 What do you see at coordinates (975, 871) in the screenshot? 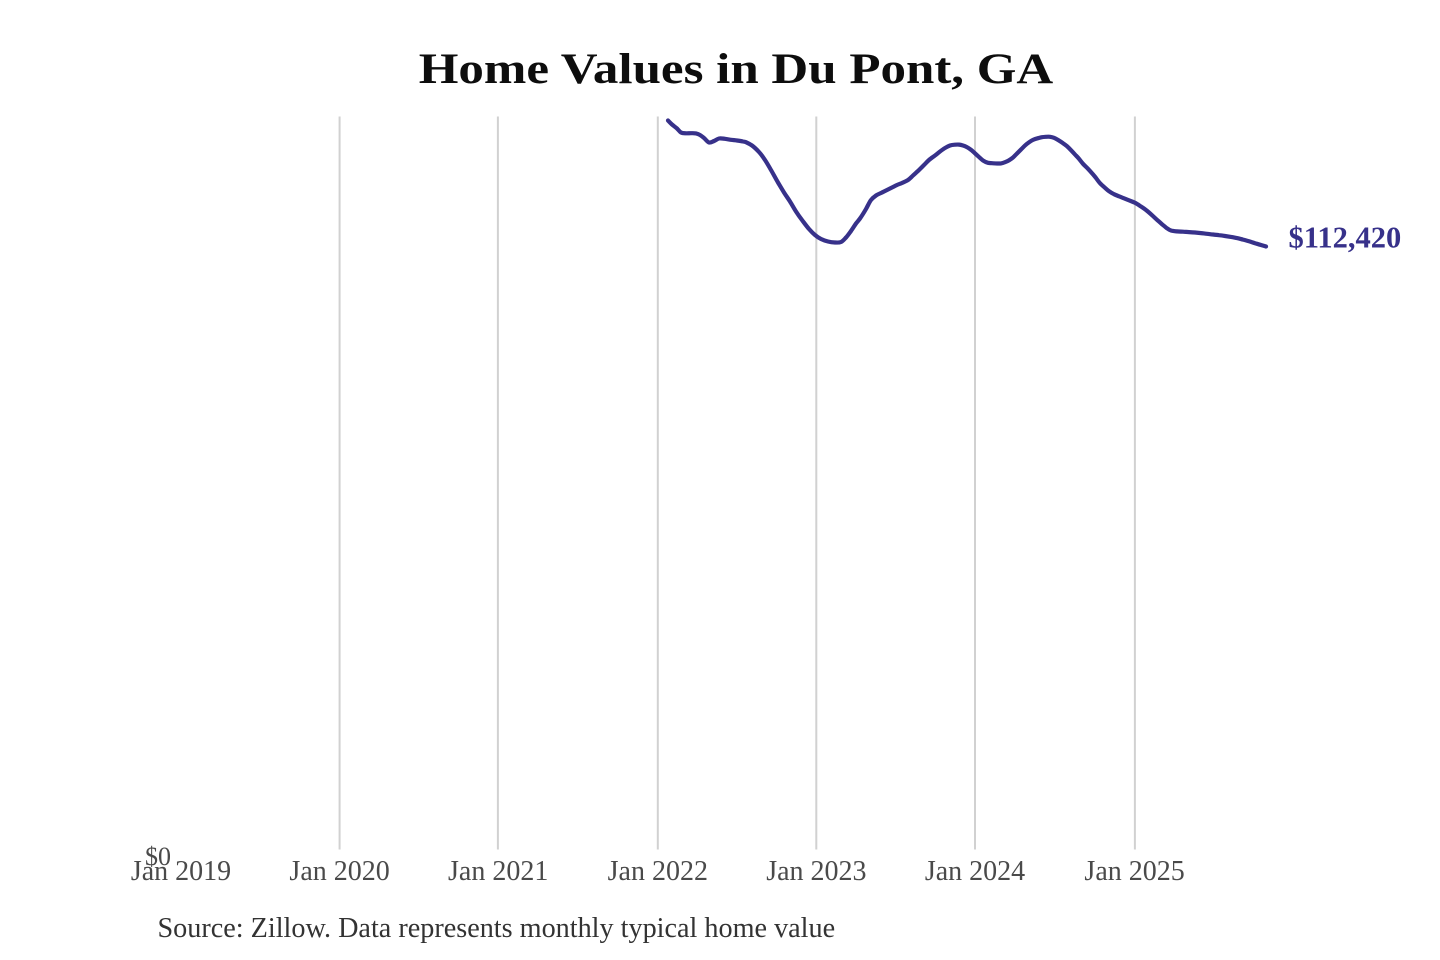
I see `svg-text: Jan 2024` at bounding box center [975, 871].